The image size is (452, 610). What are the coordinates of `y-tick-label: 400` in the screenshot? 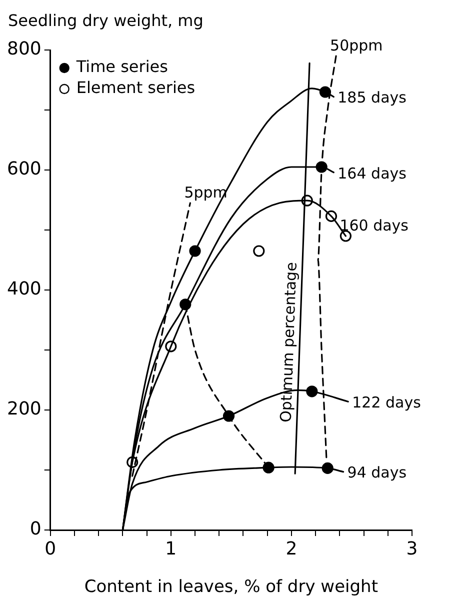 It's located at (24, 289).